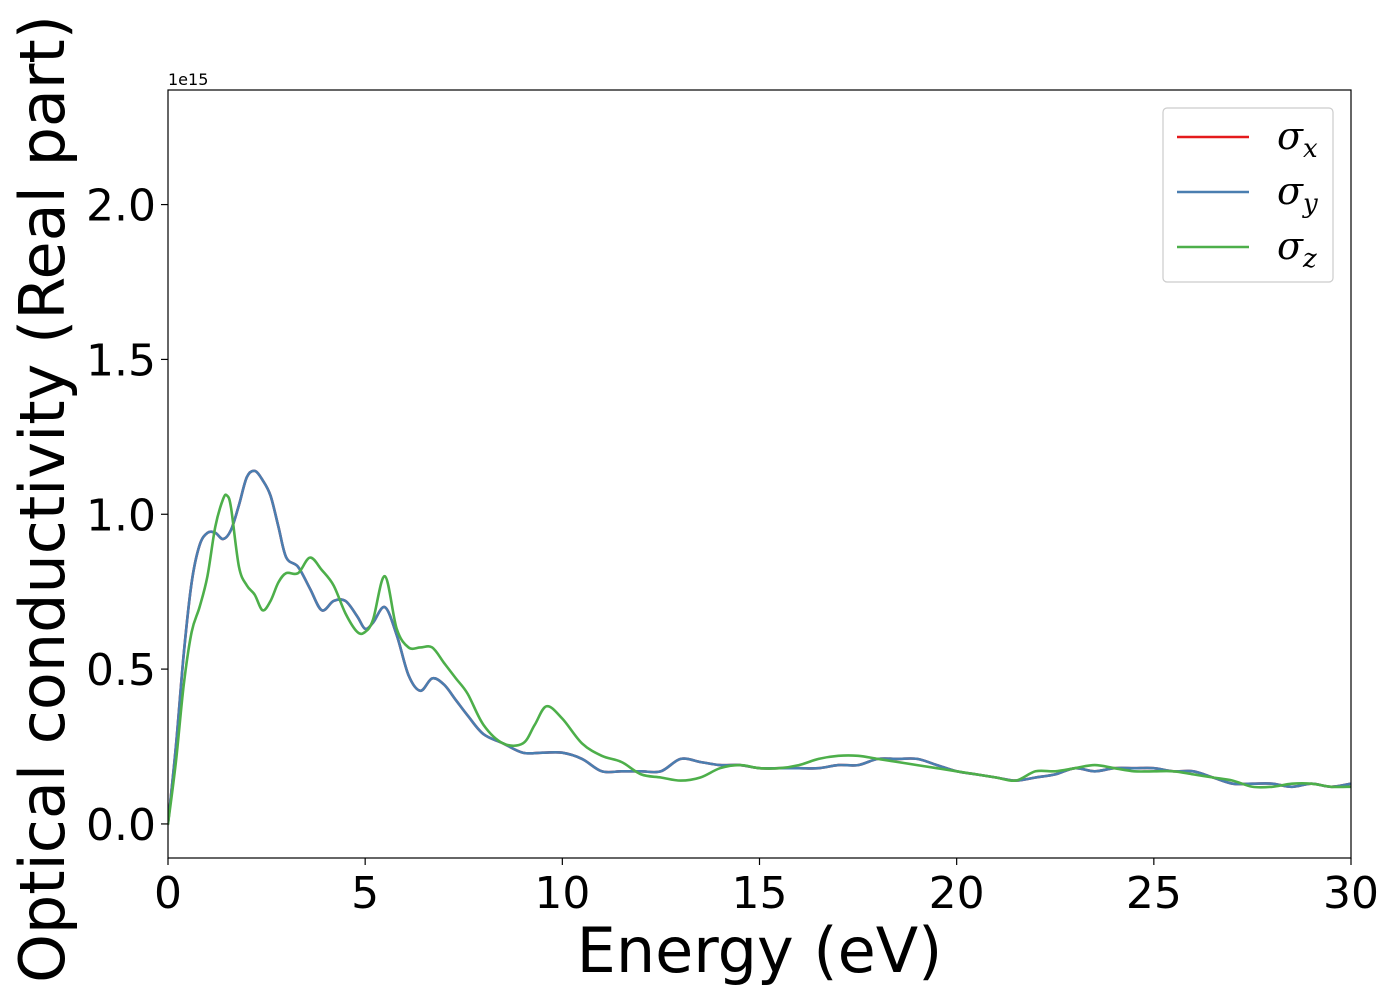 The image size is (1400, 1000). What do you see at coordinates (42, 499) in the screenshot?
I see `y-axis-title: Optical conductivity (Real part)` at bounding box center [42, 499].